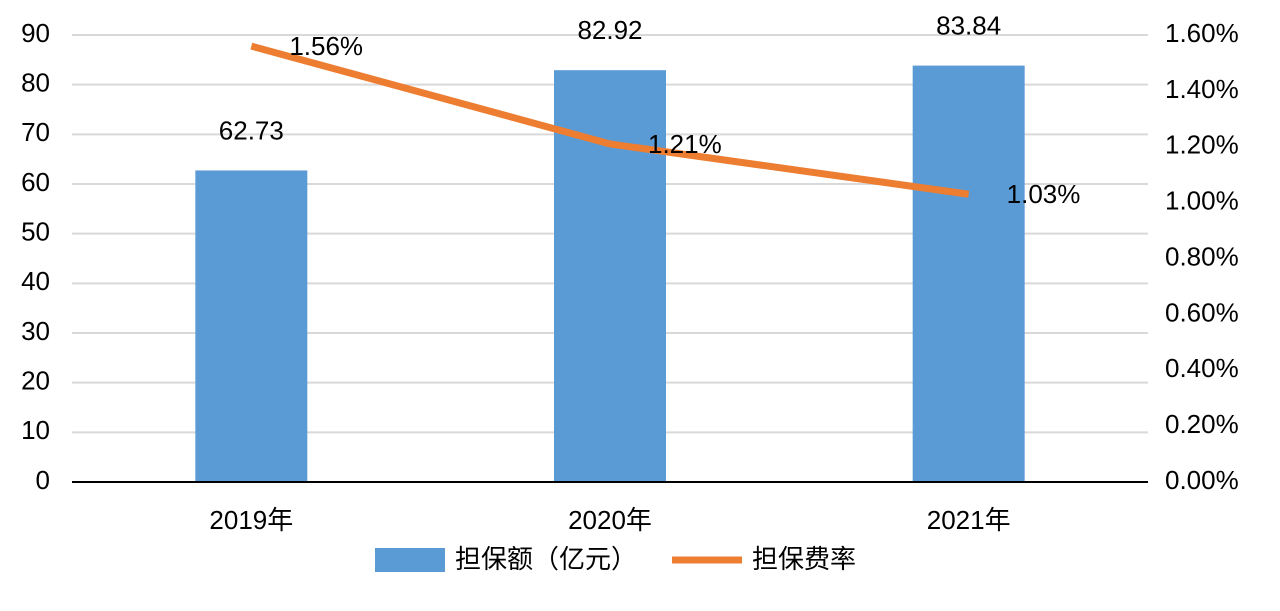 This screenshot has height=611, width=1280. Describe the element at coordinates (35, 381) in the screenshot. I see `y-tick-label: 20` at that location.